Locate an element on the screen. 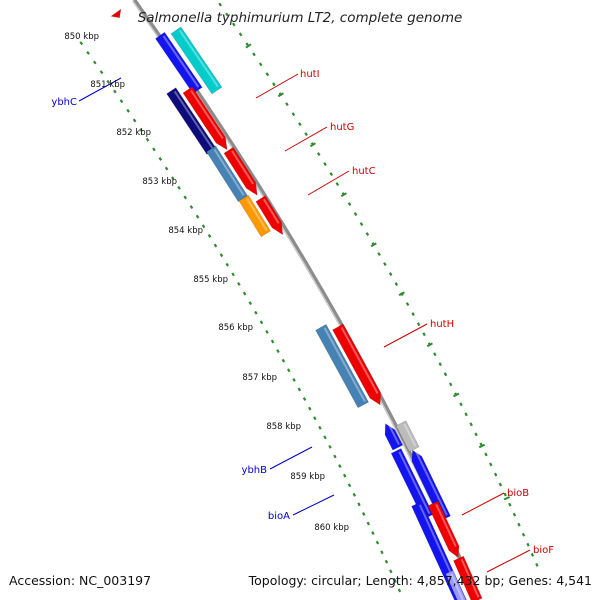 Image resolution: width=600 pixels, height=600 pixels. leader-bioF is located at coordinates (508, 561).